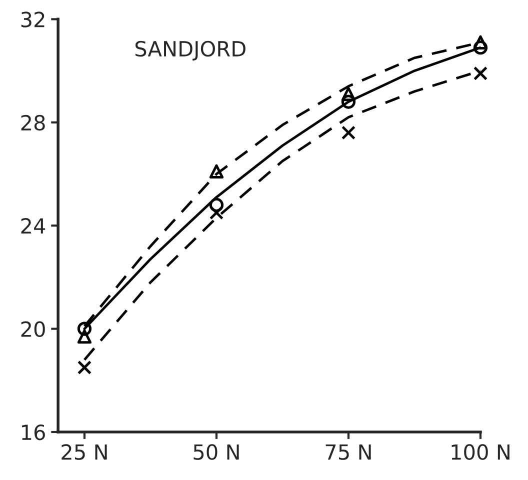 The height and width of the screenshot is (480, 528). Describe the element at coordinates (32, 20) in the screenshot. I see `y-tick-label: 32` at that location.